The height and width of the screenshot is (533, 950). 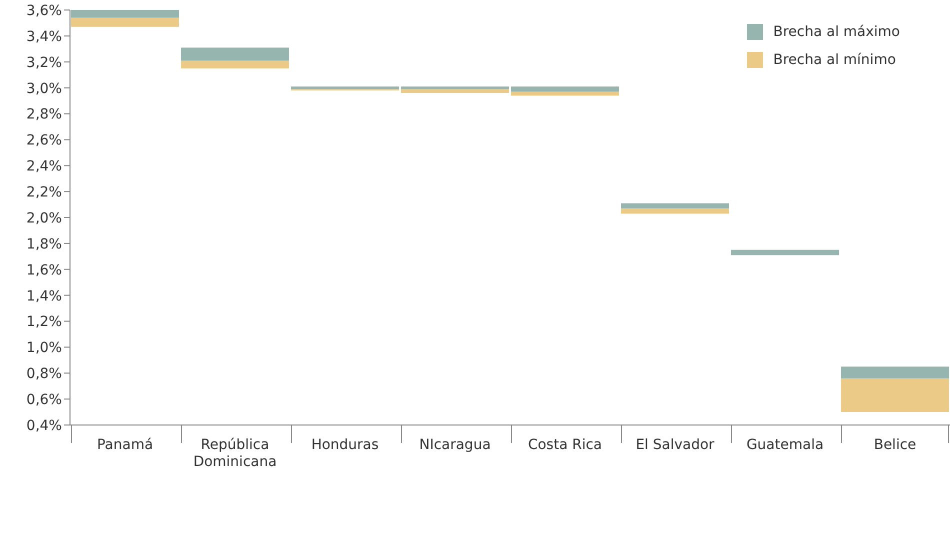 I want to click on y-tick-label: 3,6%, so click(x=44, y=10).